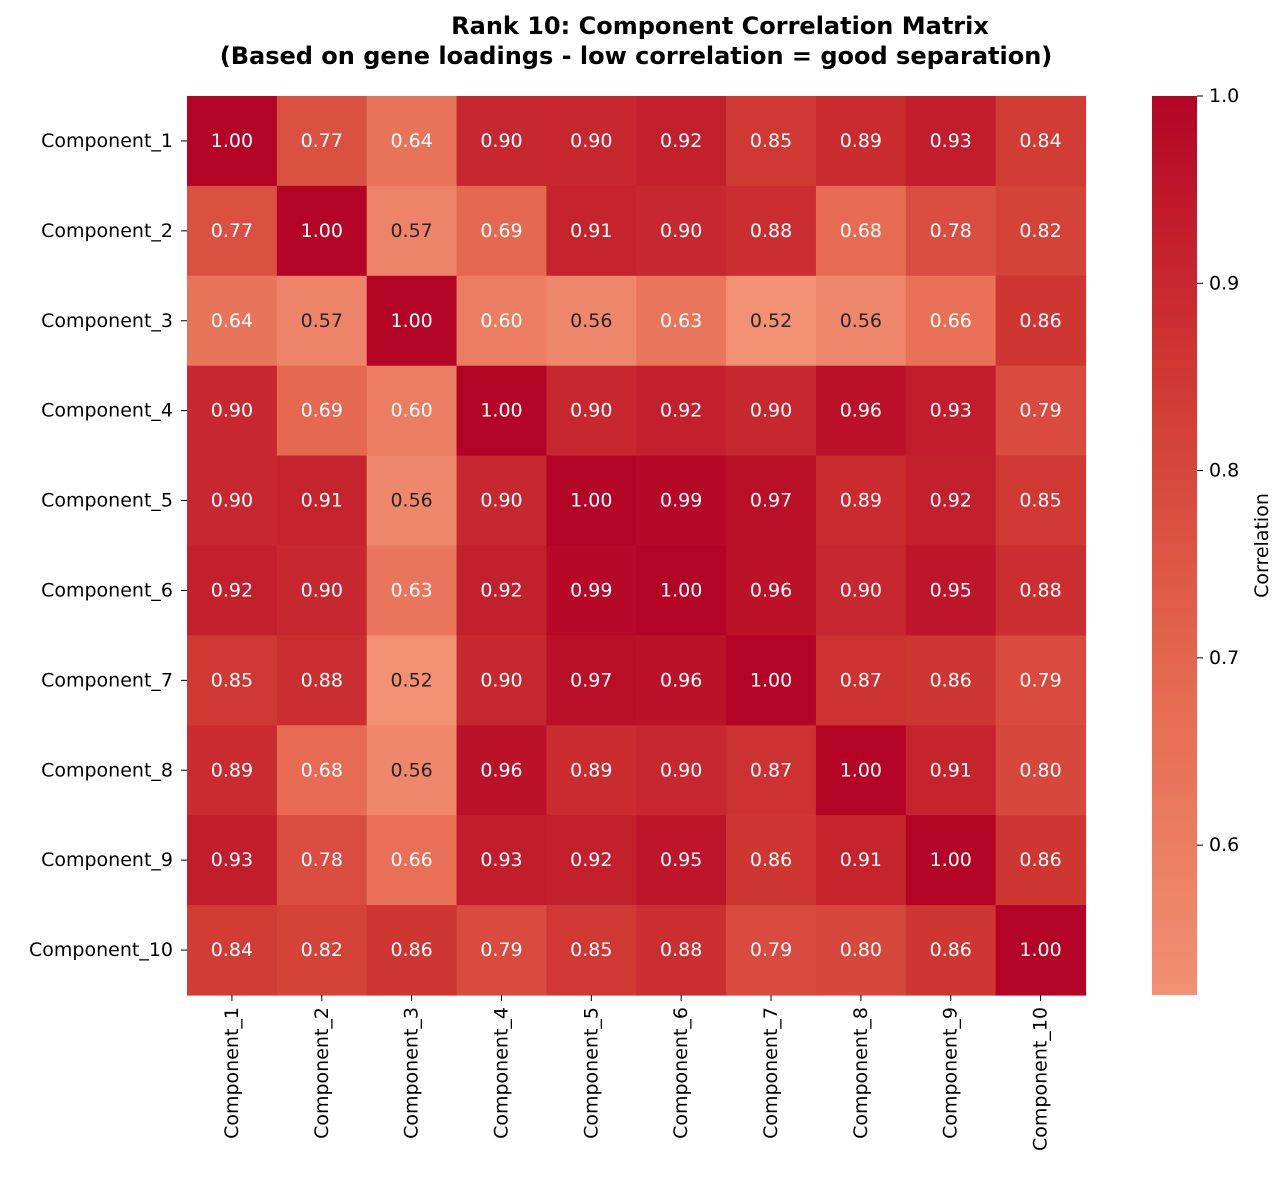  Describe the element at coordinates (861, 1073) in the screenshot. I see `x-tick-label: Component_8` at that location.